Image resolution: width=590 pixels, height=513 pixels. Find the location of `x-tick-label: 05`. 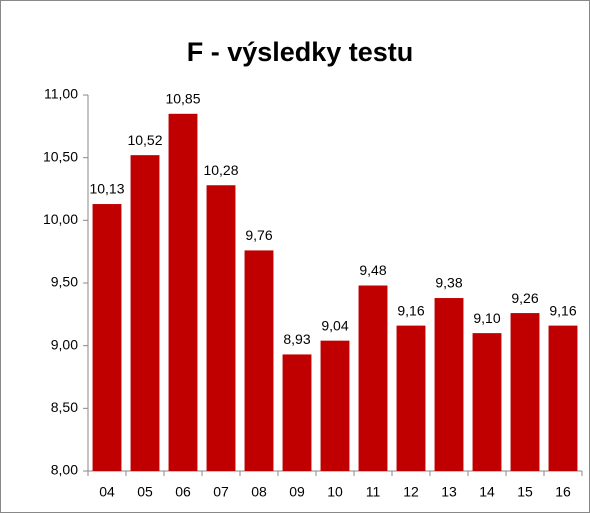

x-tick-label: 05 is located at coordinates (145, 492).